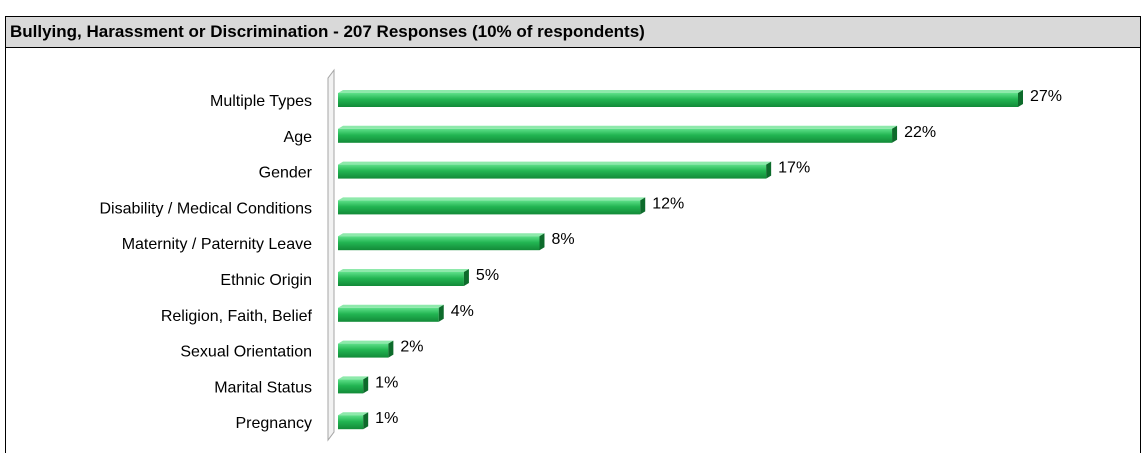  Describe the element at coordinates (920, 132) in the screenshot. I see `data-label: 22%` at that location.